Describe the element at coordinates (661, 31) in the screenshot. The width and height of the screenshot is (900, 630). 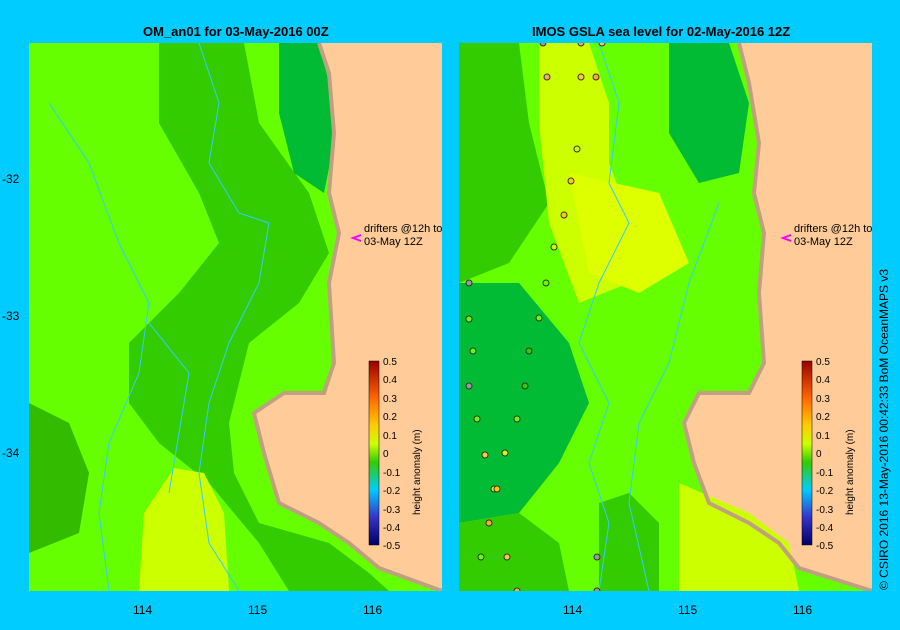
I see `right-panel-title: IMOS GSLA sea level for 02-May-2016 12Z` at that location.